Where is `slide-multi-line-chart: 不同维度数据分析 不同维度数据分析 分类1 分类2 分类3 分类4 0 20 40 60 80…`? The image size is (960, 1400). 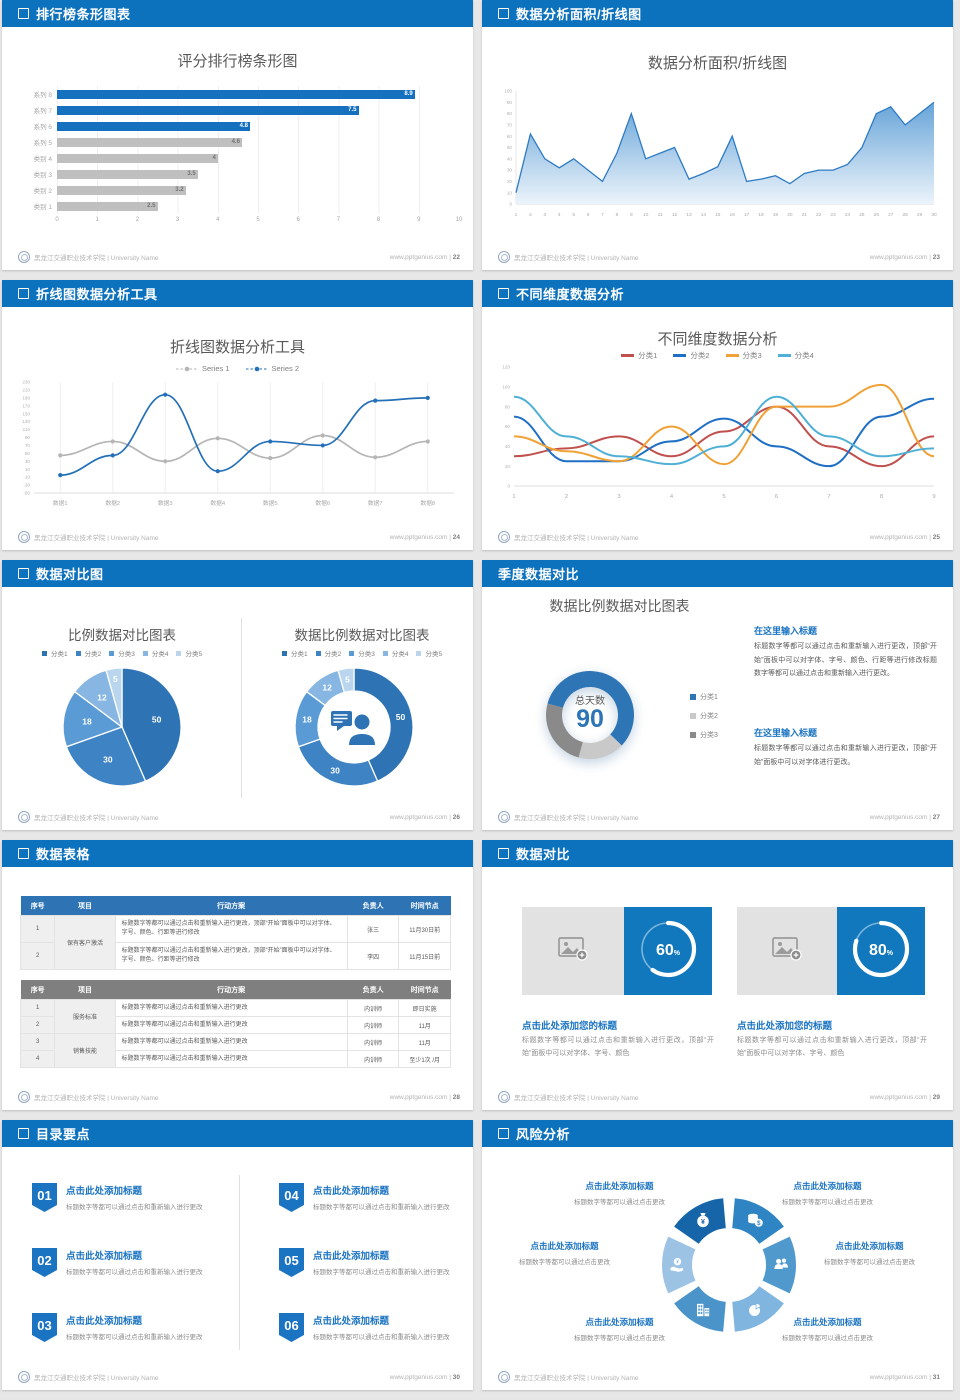 slide-multi-line-chart: 不同维度数据分析 不同维度数据分析 分类1 分类2 分类3 分类4 0 20 40 60 80… is located at coordinates (720, 420).